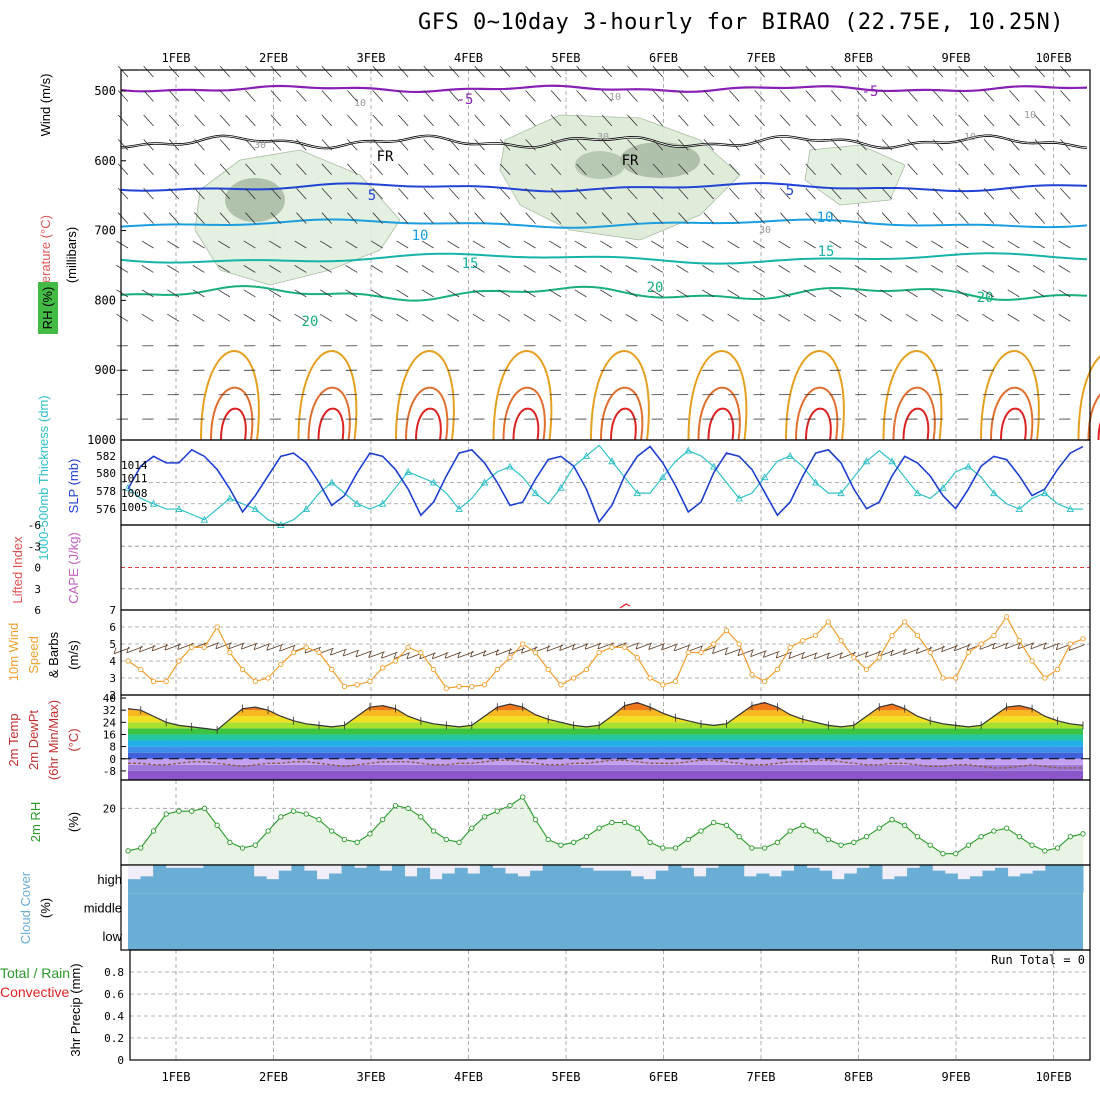 This screenshot has height=1100, width=1100. What do you see at coordinates (605, 731) in the screenshot?
I see `temp-band` at bounding box center [605, 731].